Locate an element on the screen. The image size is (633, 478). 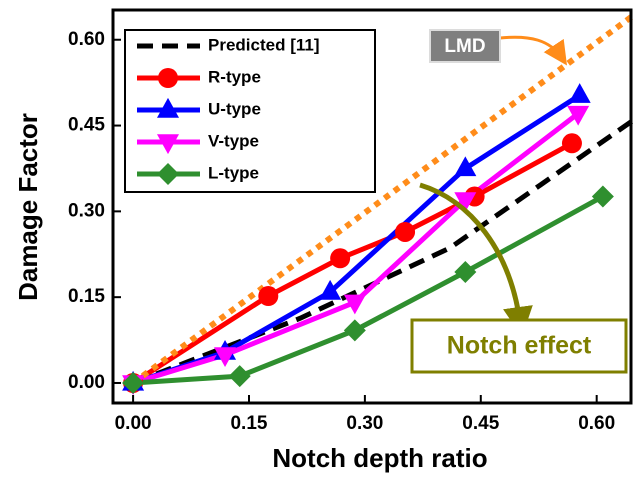
lmd-box is located at coordinates (465, 46).